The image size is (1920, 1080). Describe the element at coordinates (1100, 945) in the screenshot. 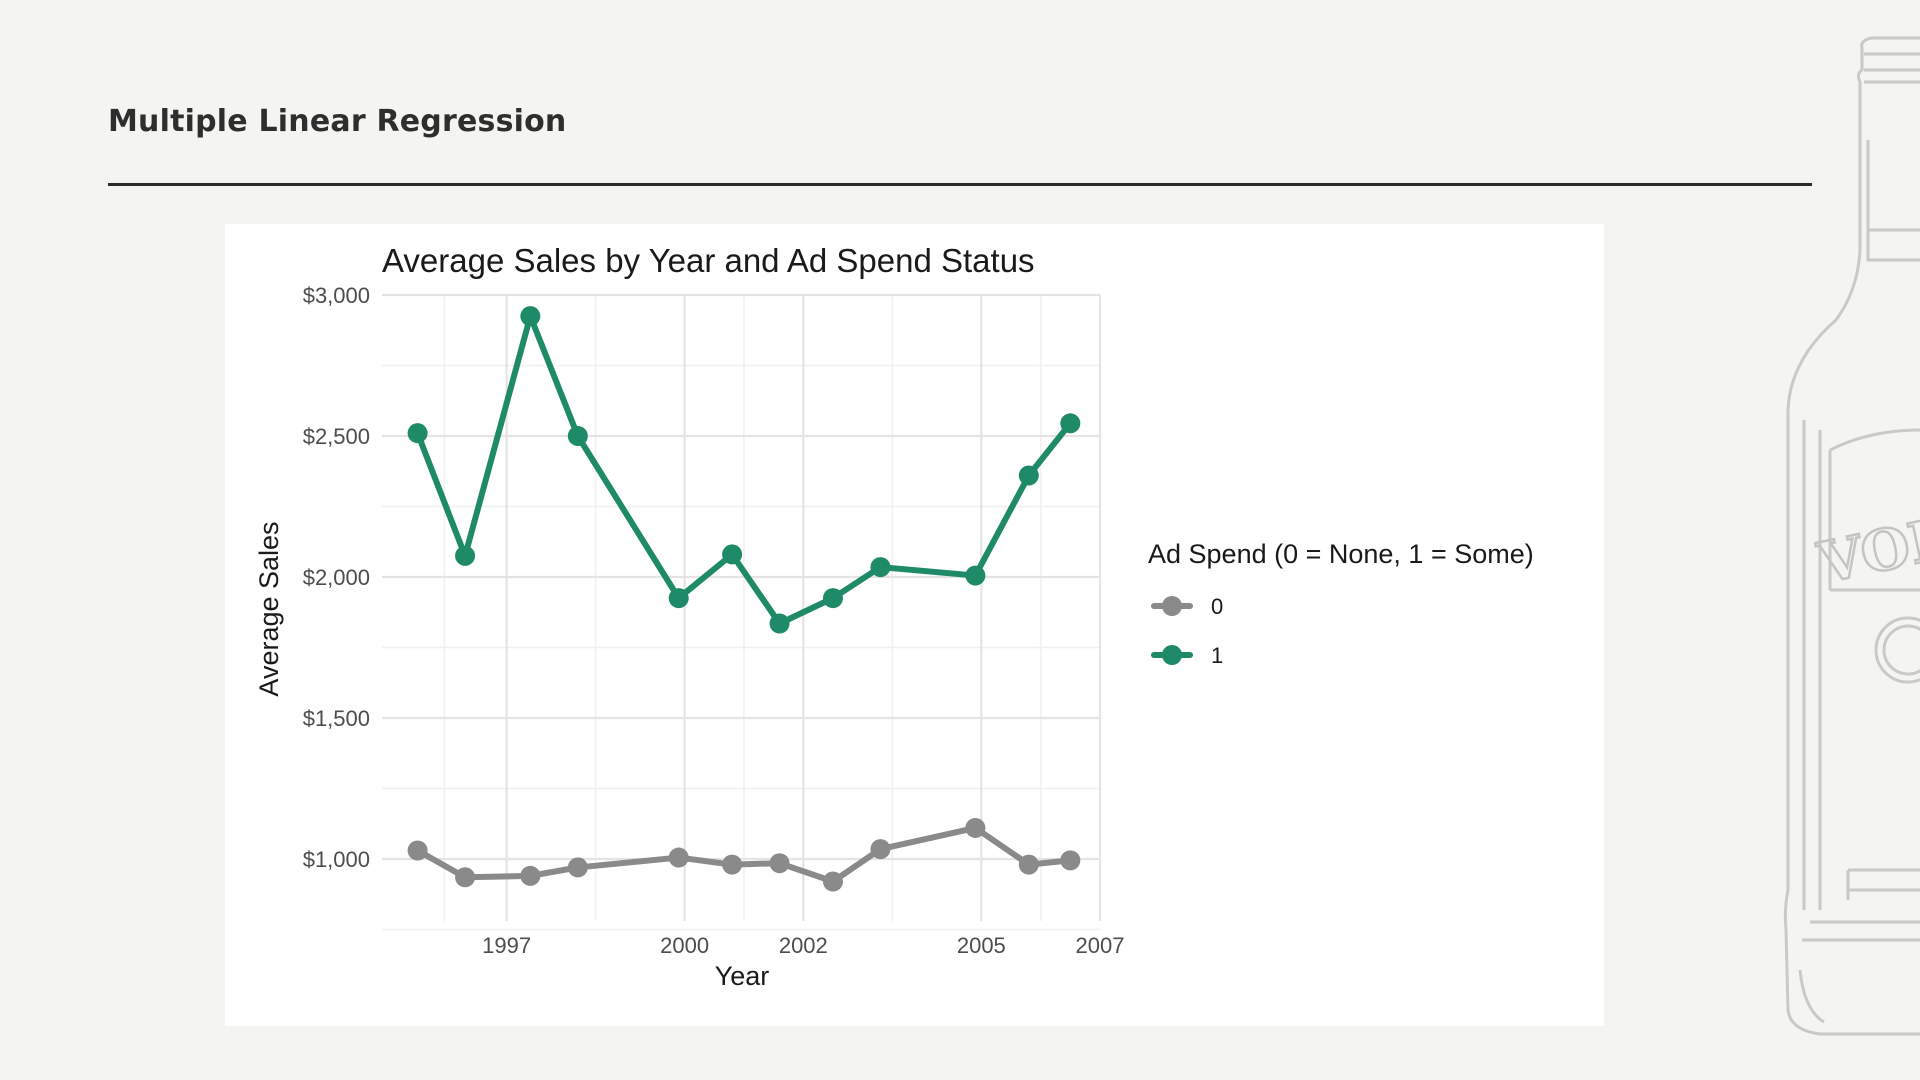

I see `x-tick-label: 2007` at that location.